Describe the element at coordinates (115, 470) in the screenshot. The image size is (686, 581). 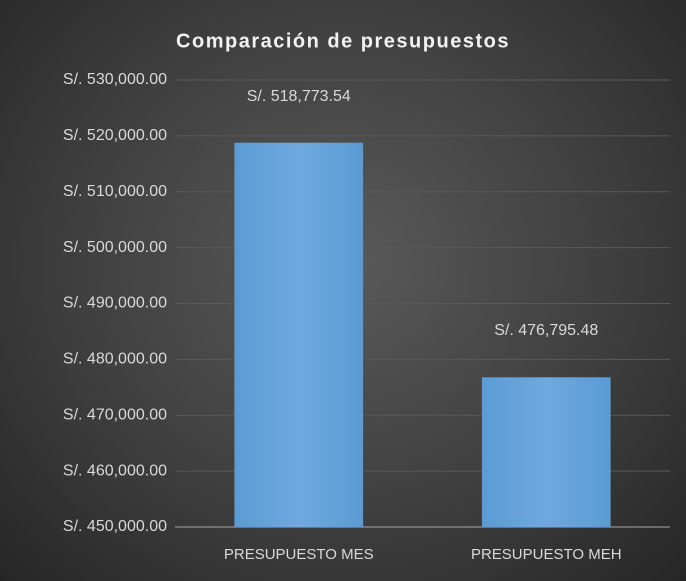
I see `y-tick-label: S/. 460,000.00` at that location.